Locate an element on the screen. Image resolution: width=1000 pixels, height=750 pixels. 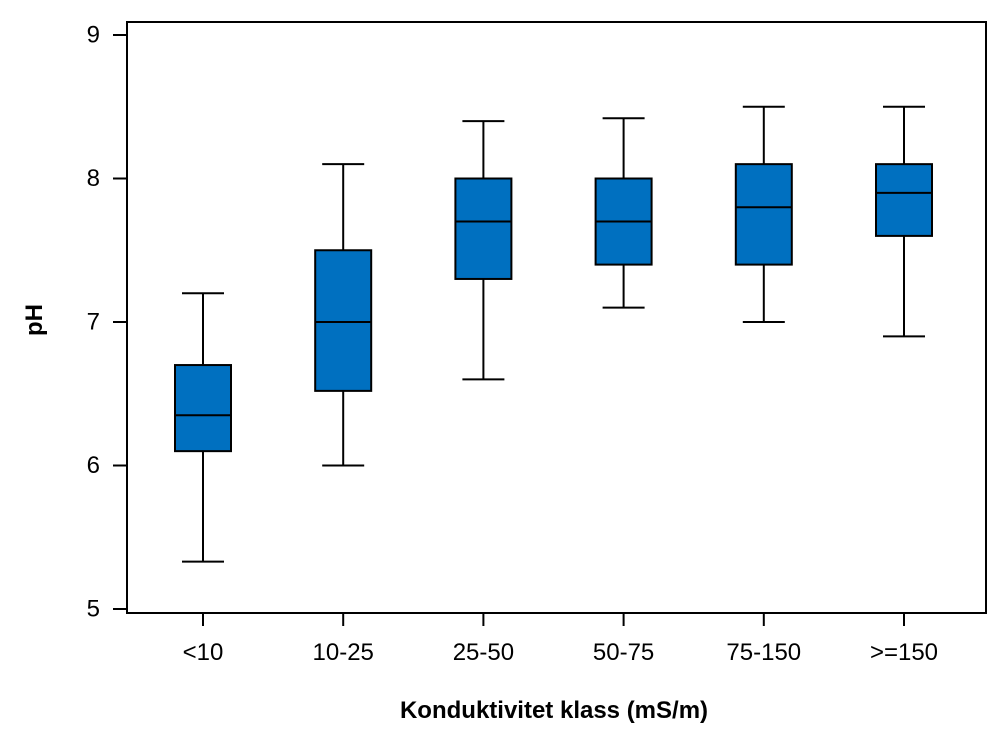
x-axis: <10 10-25 25-50 50-75 75-150 >=150 is located at coordinates (560, 639).